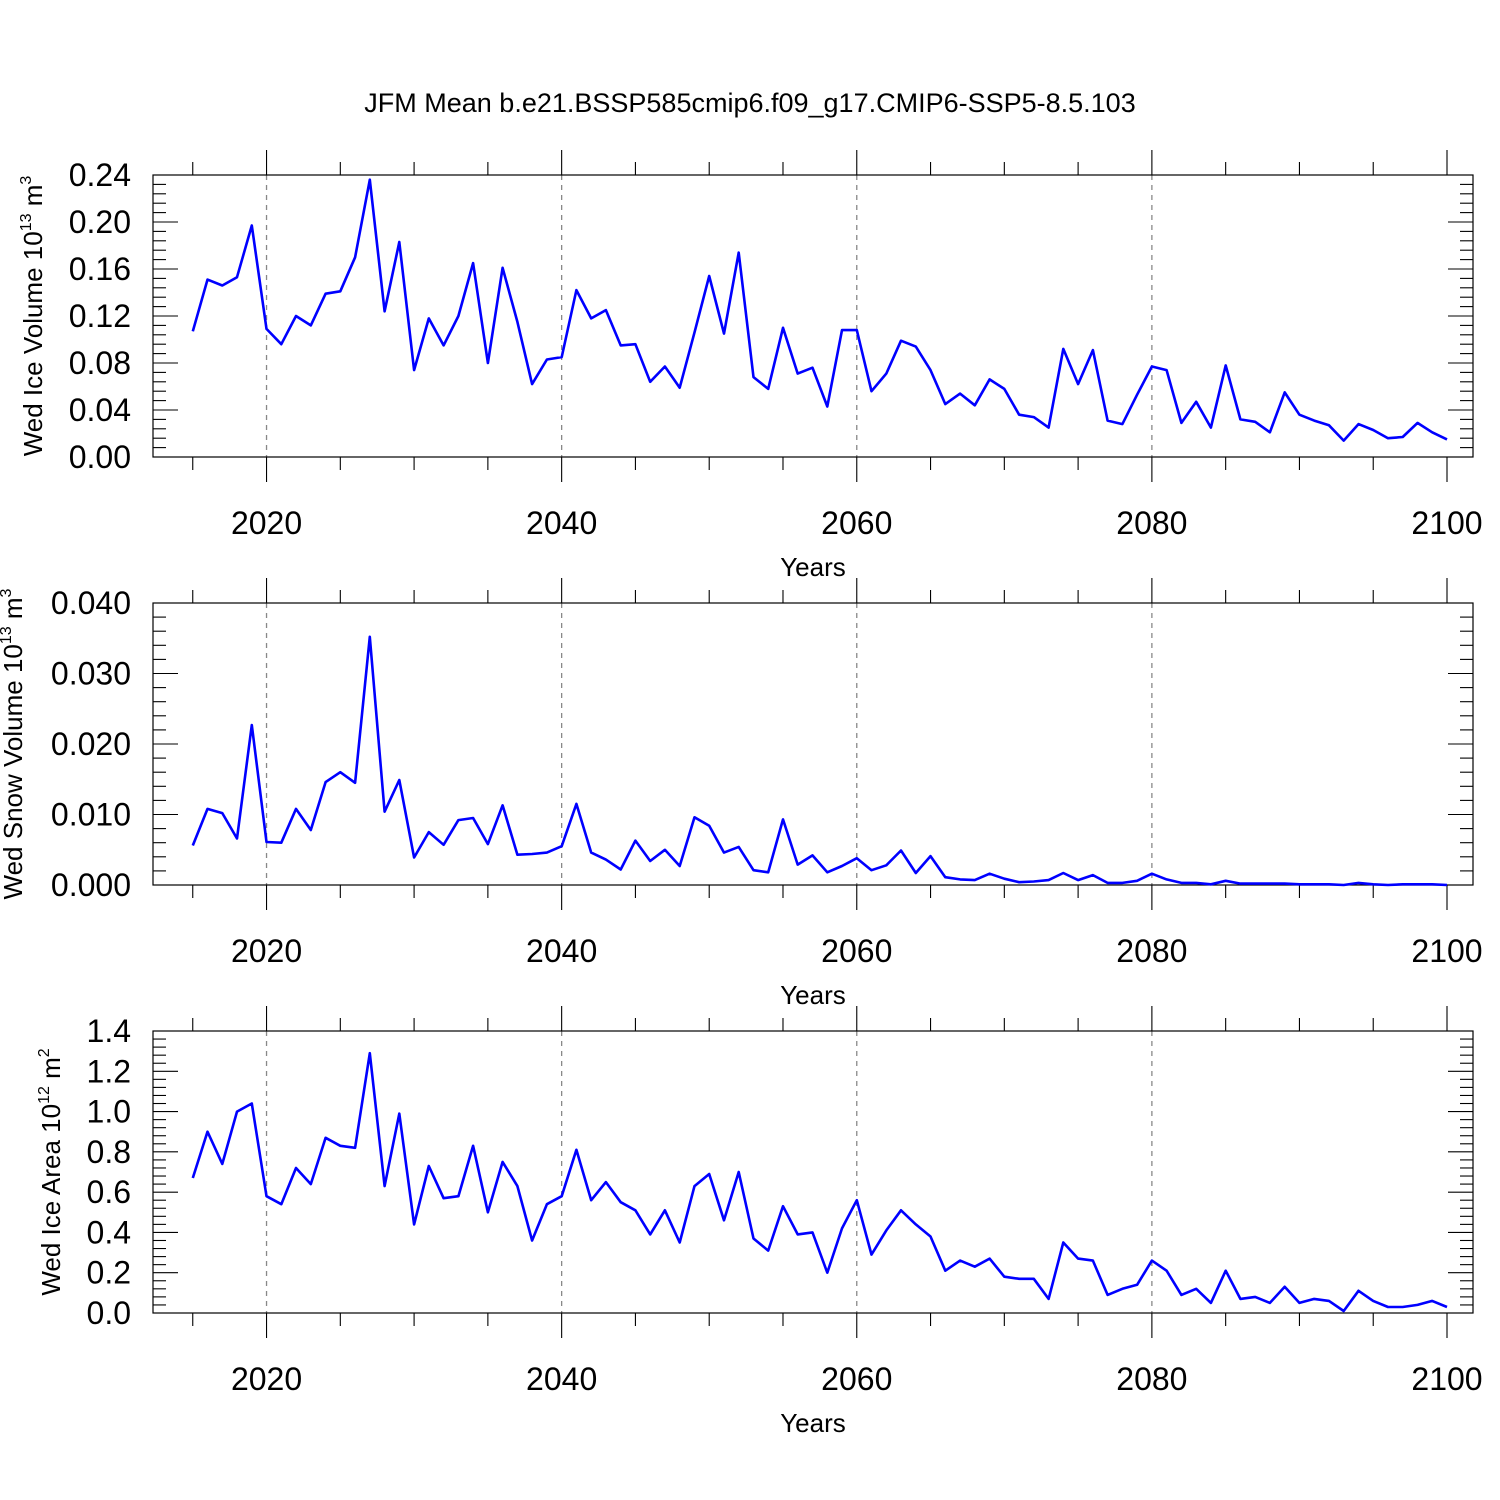 Image resolution: width=1500 pixels, height=1500 pixels. What do you see at coordinates (100, 457) in the screenshot?
I see `y-tick-label: 0.00` at bounding box center [100, 457].